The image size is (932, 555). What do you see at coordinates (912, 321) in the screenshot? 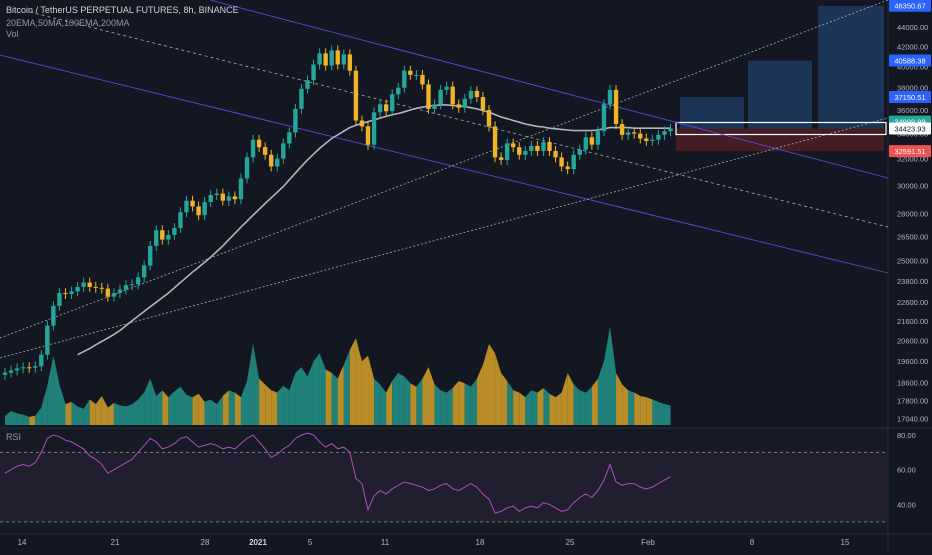
I see `price-tick-label: 21600.00` at bounding box center [912, 321].